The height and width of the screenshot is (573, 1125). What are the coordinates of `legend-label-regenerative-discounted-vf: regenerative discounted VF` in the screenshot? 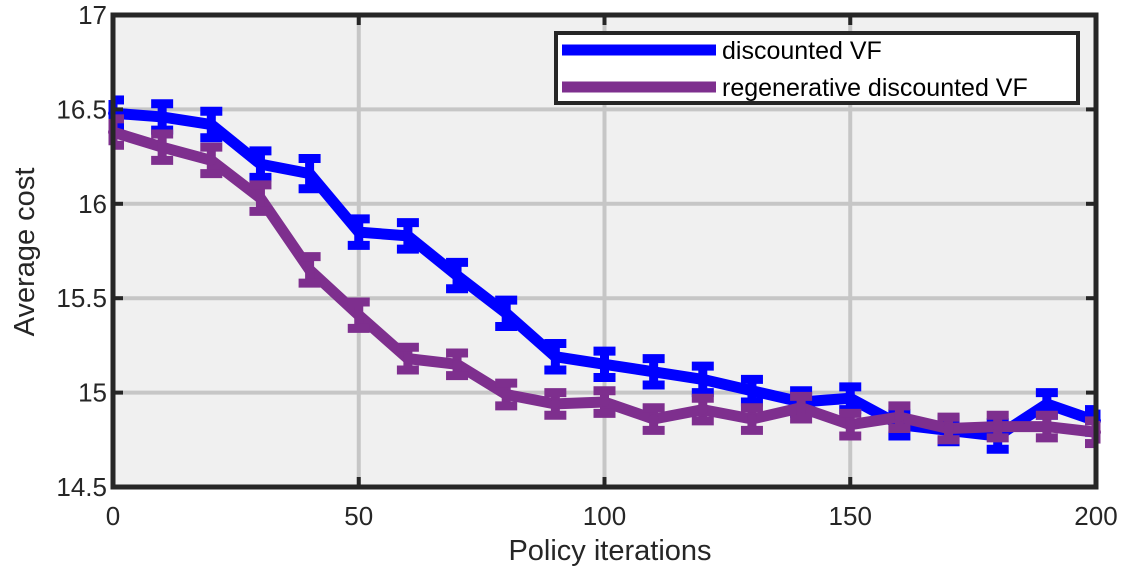 It's located at (875, 88).